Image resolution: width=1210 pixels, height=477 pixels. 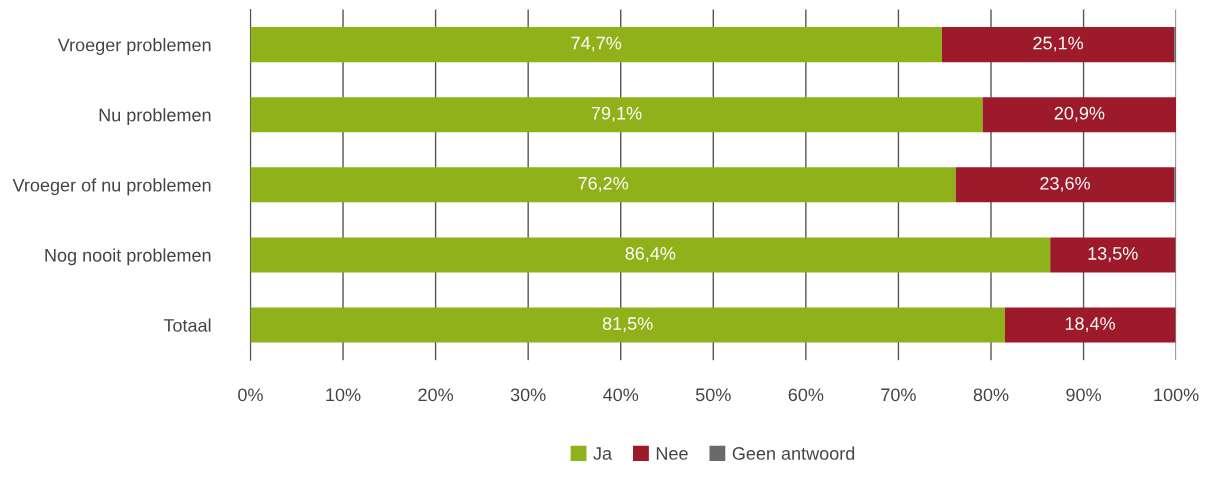 I want to click on y-tick-label: Vroeger problemen, so click(x=134, y=46).